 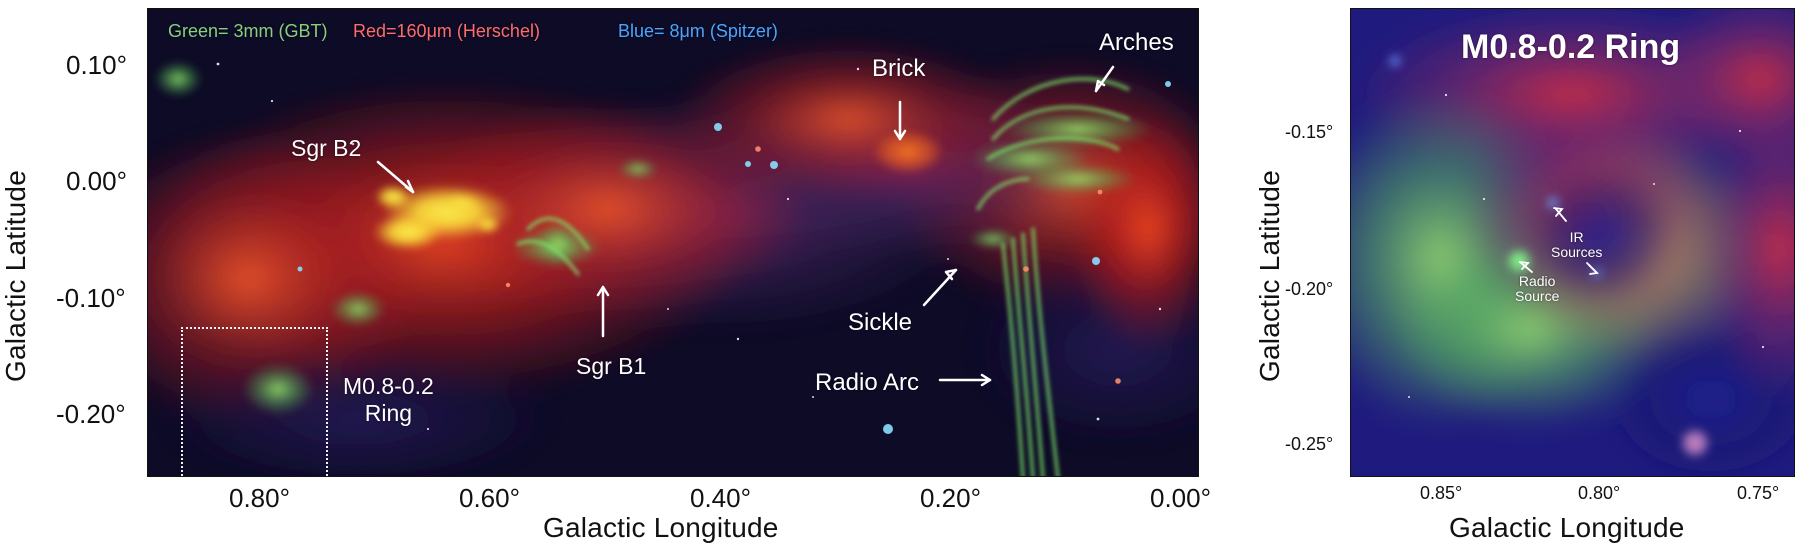 I want to click on ir-sources-label: IR Sources, so click(x=1577, y=244).